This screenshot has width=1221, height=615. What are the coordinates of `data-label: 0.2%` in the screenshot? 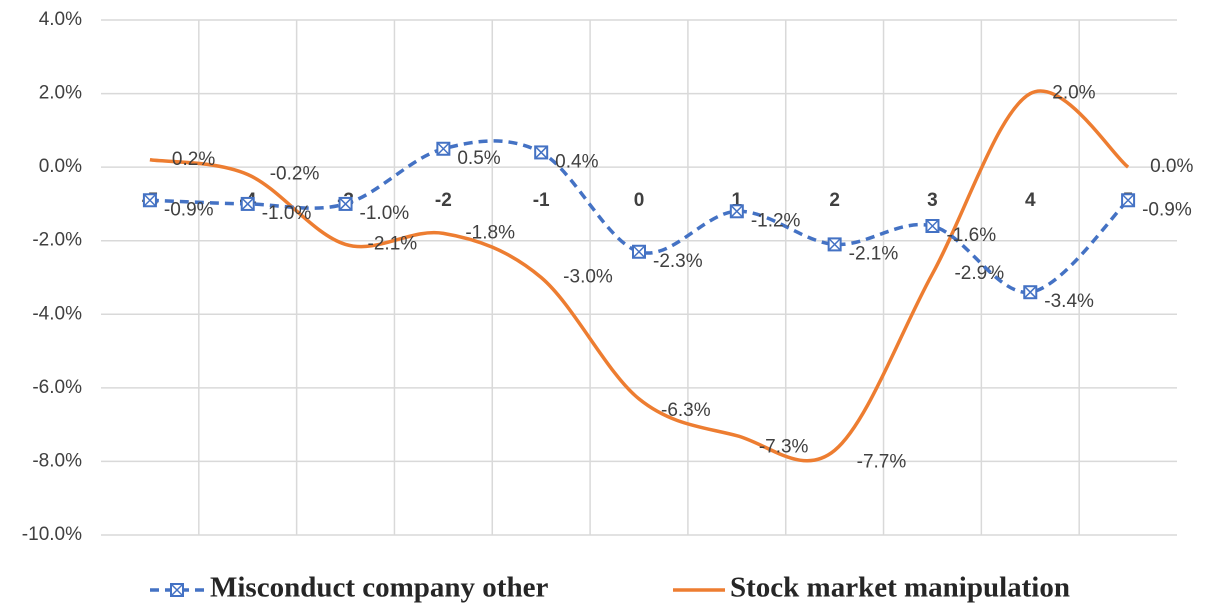 It's located at (193, 159).